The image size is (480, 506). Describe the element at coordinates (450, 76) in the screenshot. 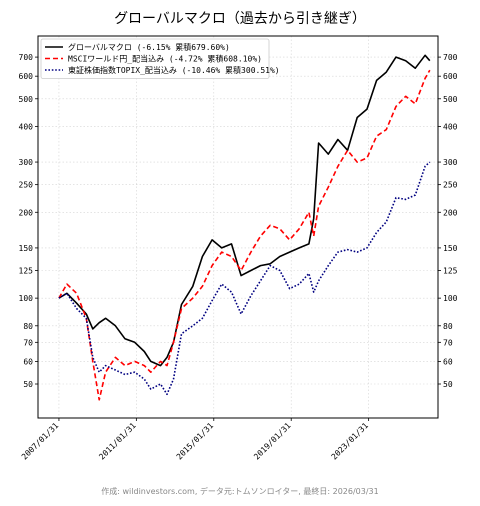

I see `y-tick-label-right: 600` at that location.